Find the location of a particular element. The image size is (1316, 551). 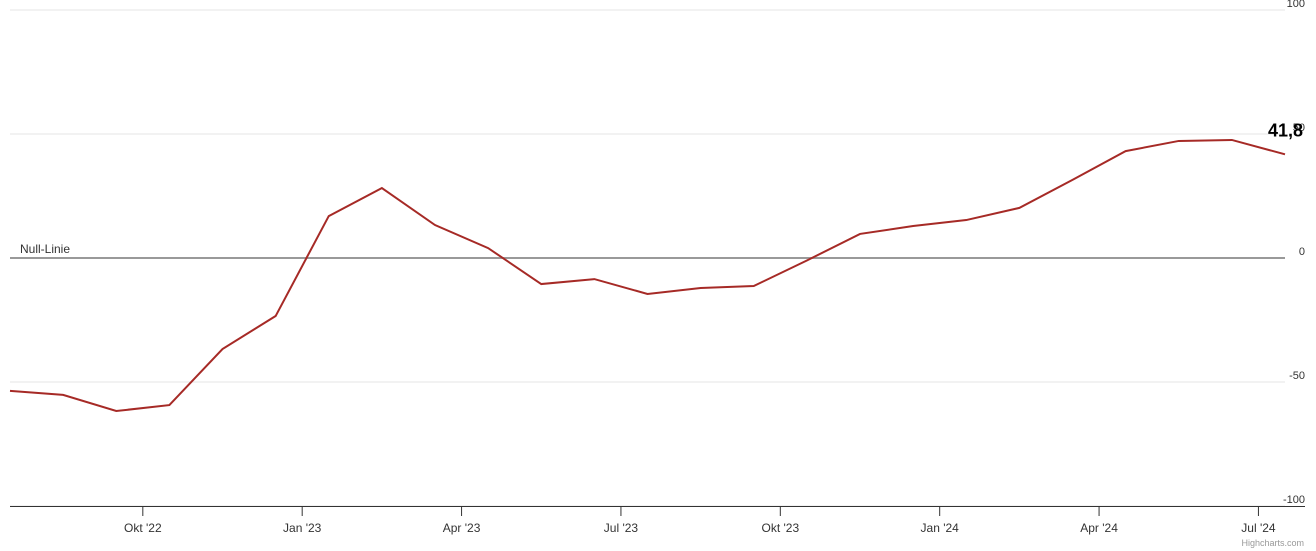

x-tick-label: Jan '24 is located at coordinates (940, 528).